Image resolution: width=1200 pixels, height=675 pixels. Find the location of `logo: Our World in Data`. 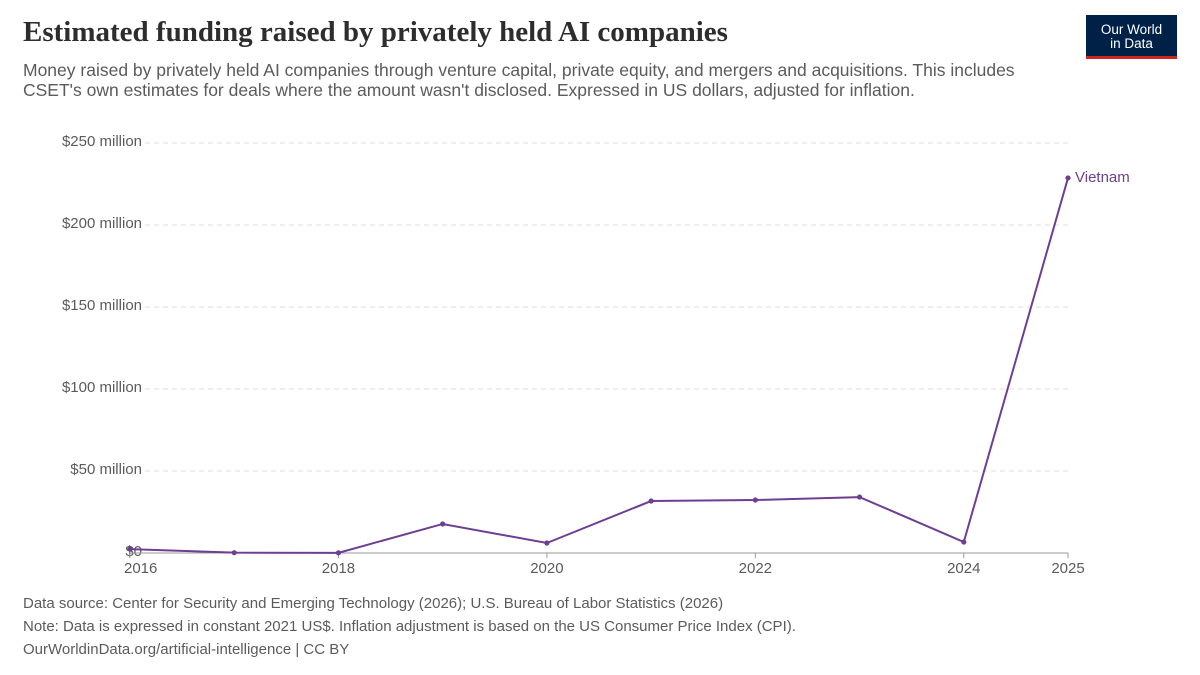

logo: Our World in Data is located at coordinates (1131, 37).